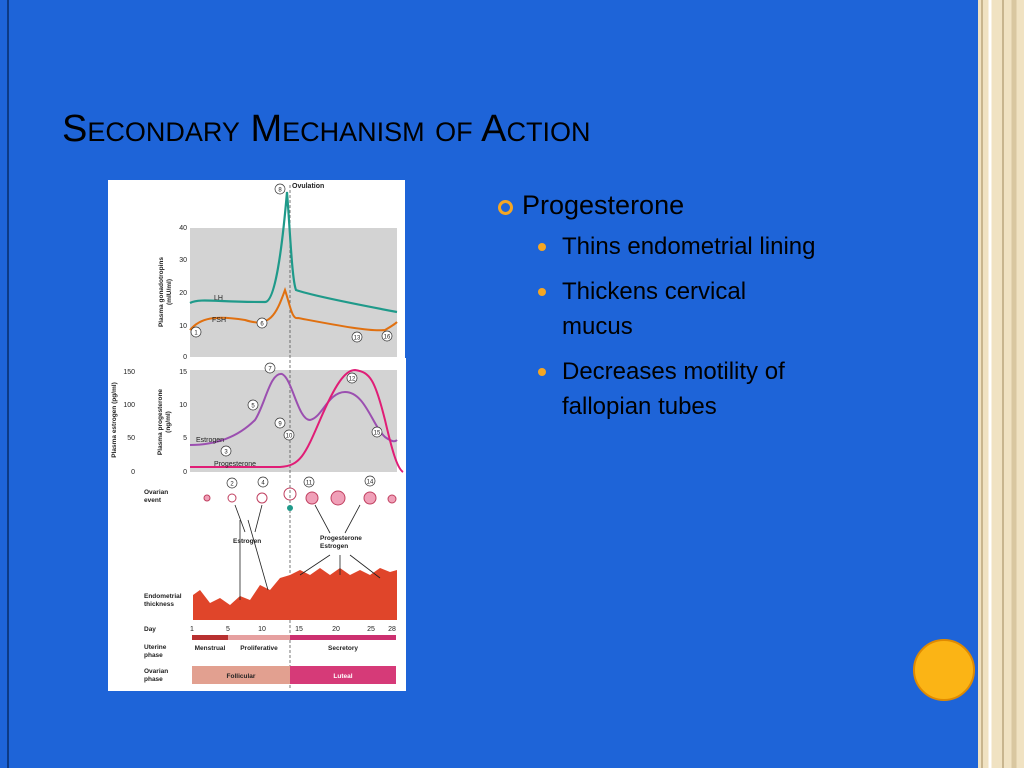 The height and width of the screenshot is (768, 1024). What do you see at coordinates (159, 604) in the screenshot?
I see `figure-label: thickness` at bounding box center [159, 604].